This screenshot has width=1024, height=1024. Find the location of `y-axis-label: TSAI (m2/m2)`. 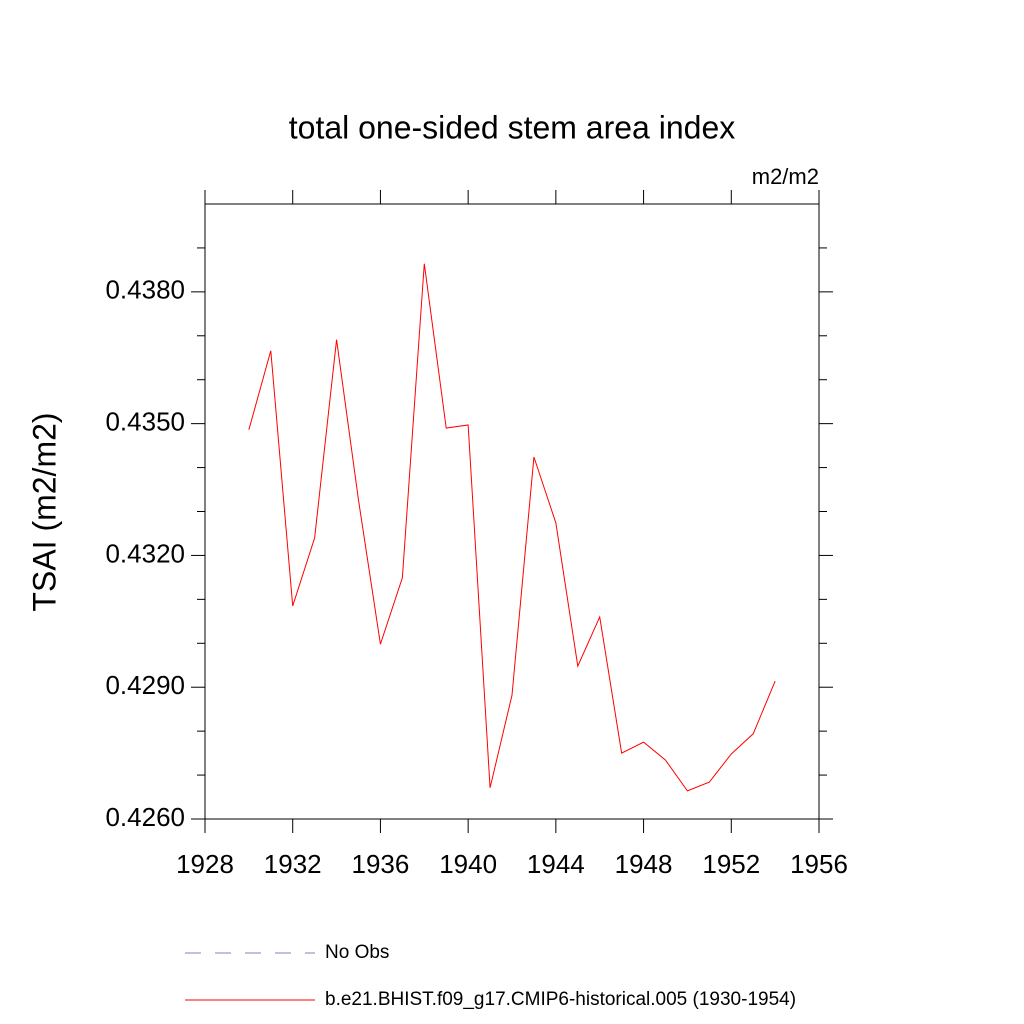

y-axis-label: TSAI (m2/m2) is located at coordinates (44, 511).